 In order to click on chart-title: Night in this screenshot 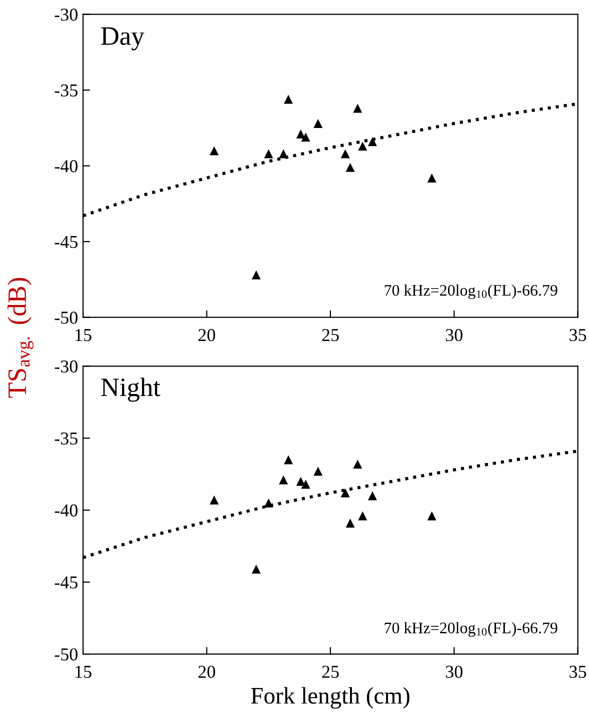, I will do `click(130, 390)`.